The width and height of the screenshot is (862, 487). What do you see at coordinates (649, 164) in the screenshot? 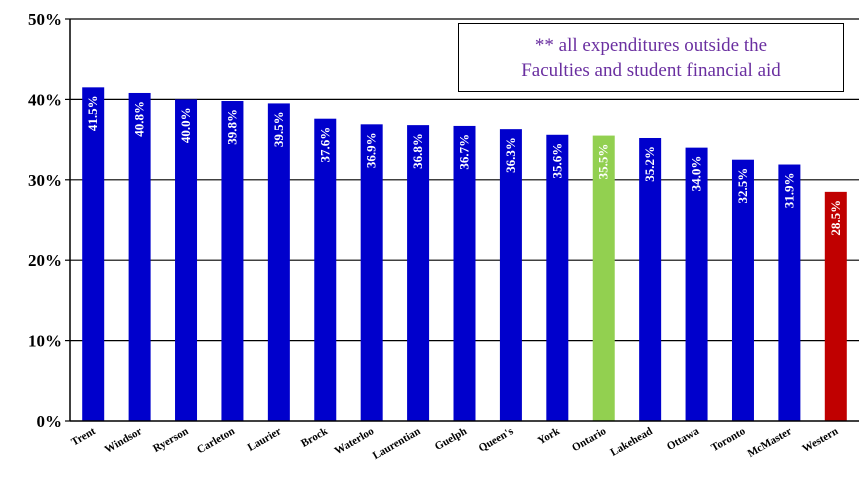
I see `data-label: 35.2%` at bounding box center [649, 164].